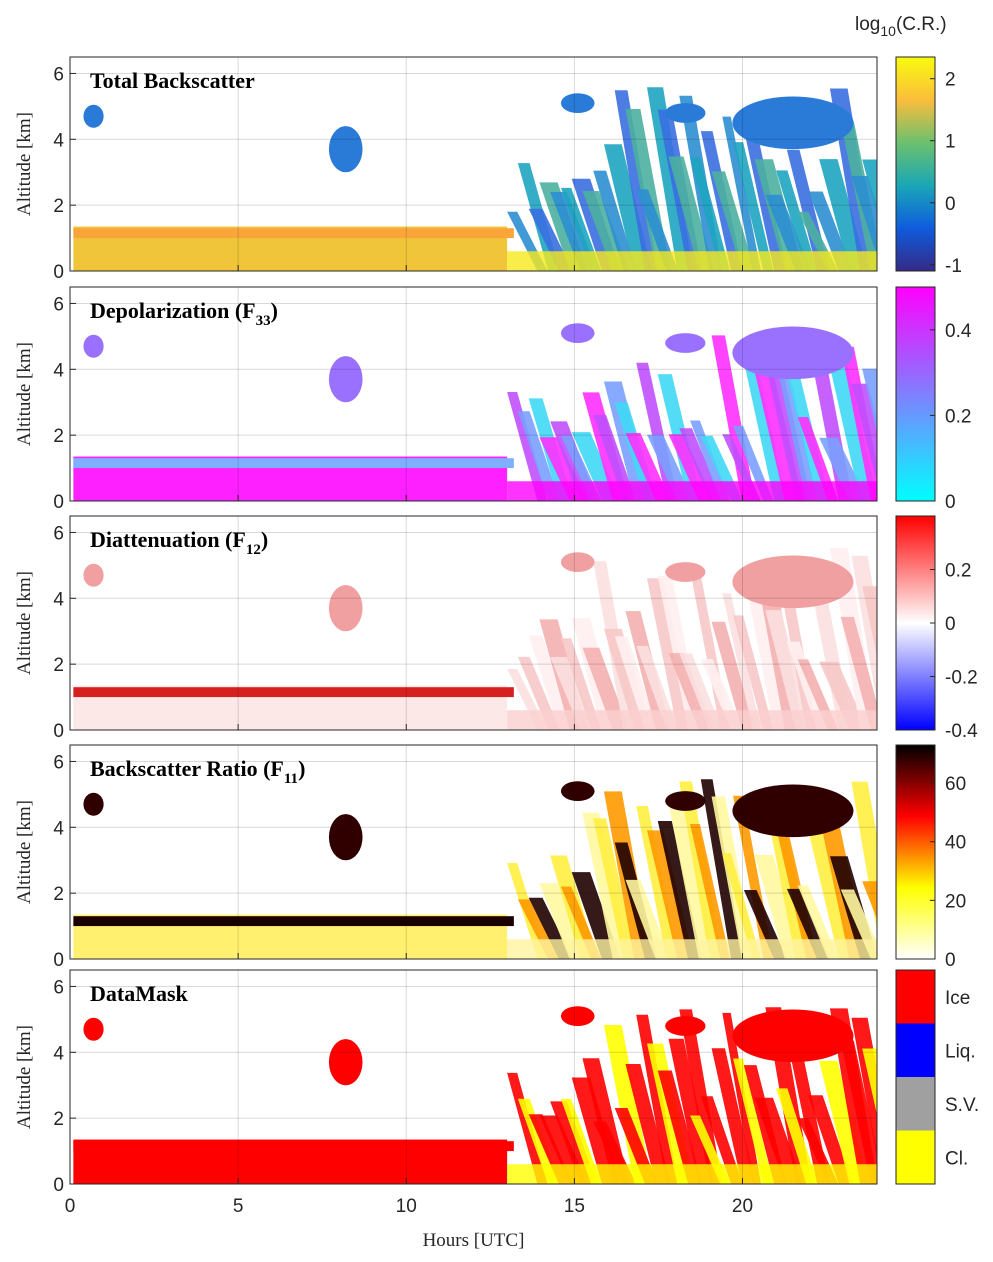  What do you see at coordinates (187, 768) in the screenshot?
I see `panel-title-part: Backscatter Ratio (F` at bounding box center [187, 768].